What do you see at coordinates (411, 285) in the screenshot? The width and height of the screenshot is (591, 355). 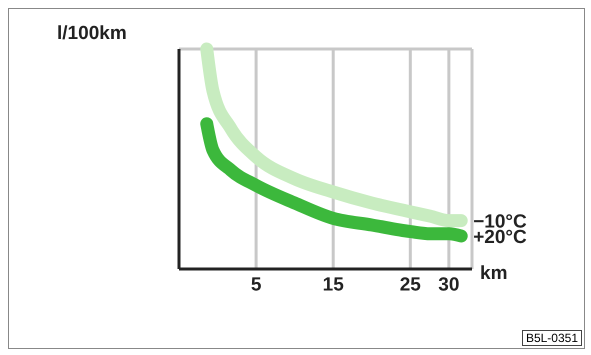 I see `x-tick-label: 25` at bounding box center [411, 285].